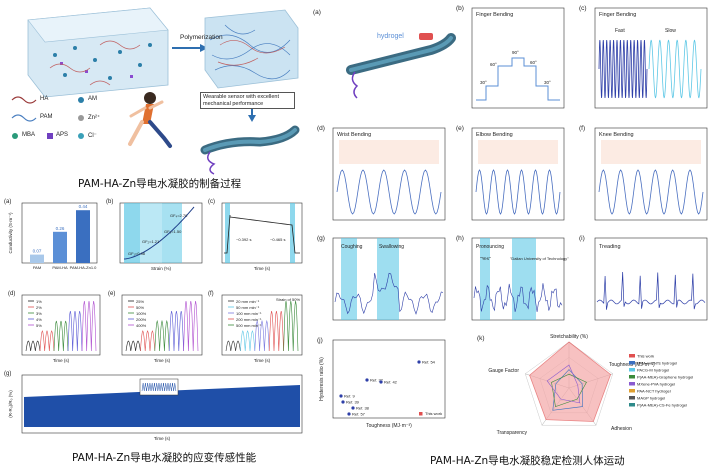  What do you see at coordinates (10, 404) in the screenshot?
I see `ylabel-g: (R-R₀)/R₀ (%)` at bounding box center [10, 404].